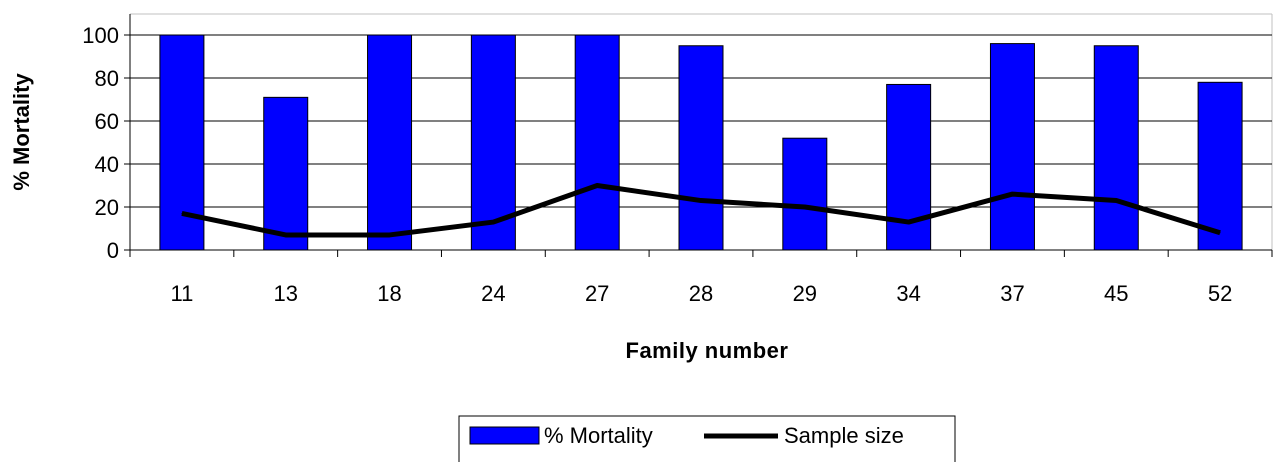  I want to click on y-tick-label: 40, so click(107, 164).